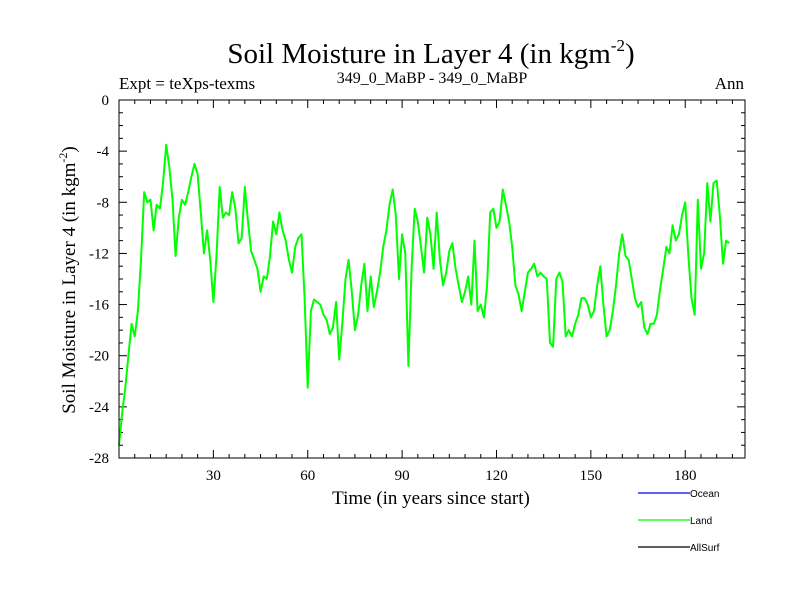 This screenshot has width=800, height=600. What do you see at coordinates (432, 78) in the screenshot?
I see `period-label: 349_0_MaBP - 349_0_MaBP` at bounding box center [432, 78].